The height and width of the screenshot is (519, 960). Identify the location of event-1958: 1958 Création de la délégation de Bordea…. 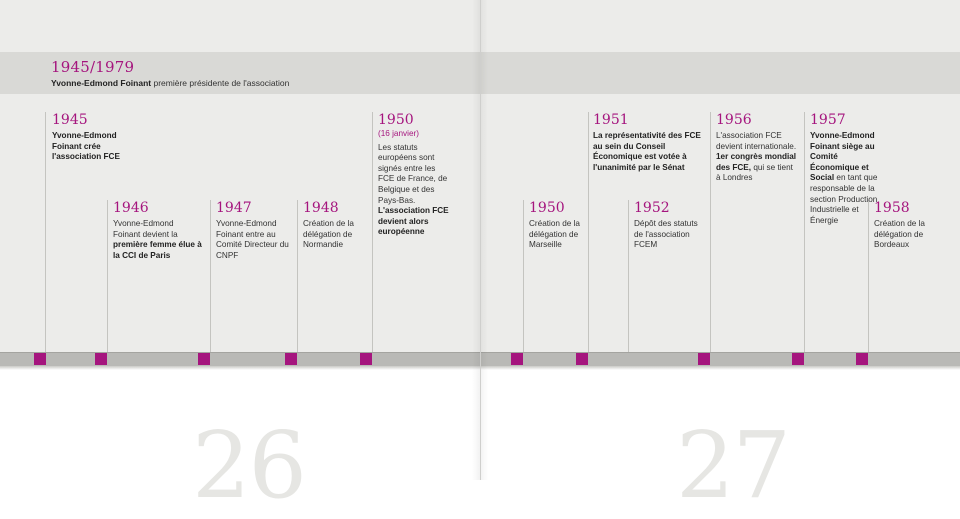
(910, 225).